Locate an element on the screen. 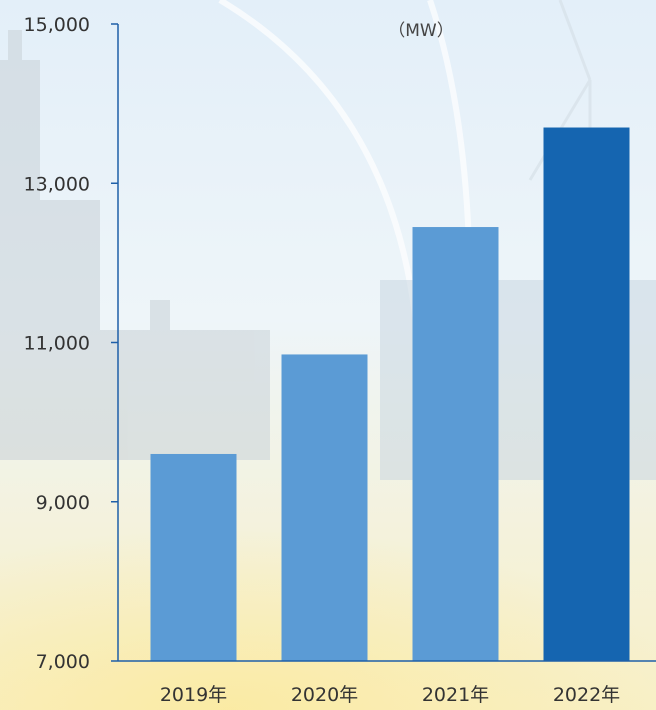 The width and height of the screenshot is (656, 710). x-axis-labels: 2019年 2020年 2021年 2022年 is located at coordinates (390, 695).